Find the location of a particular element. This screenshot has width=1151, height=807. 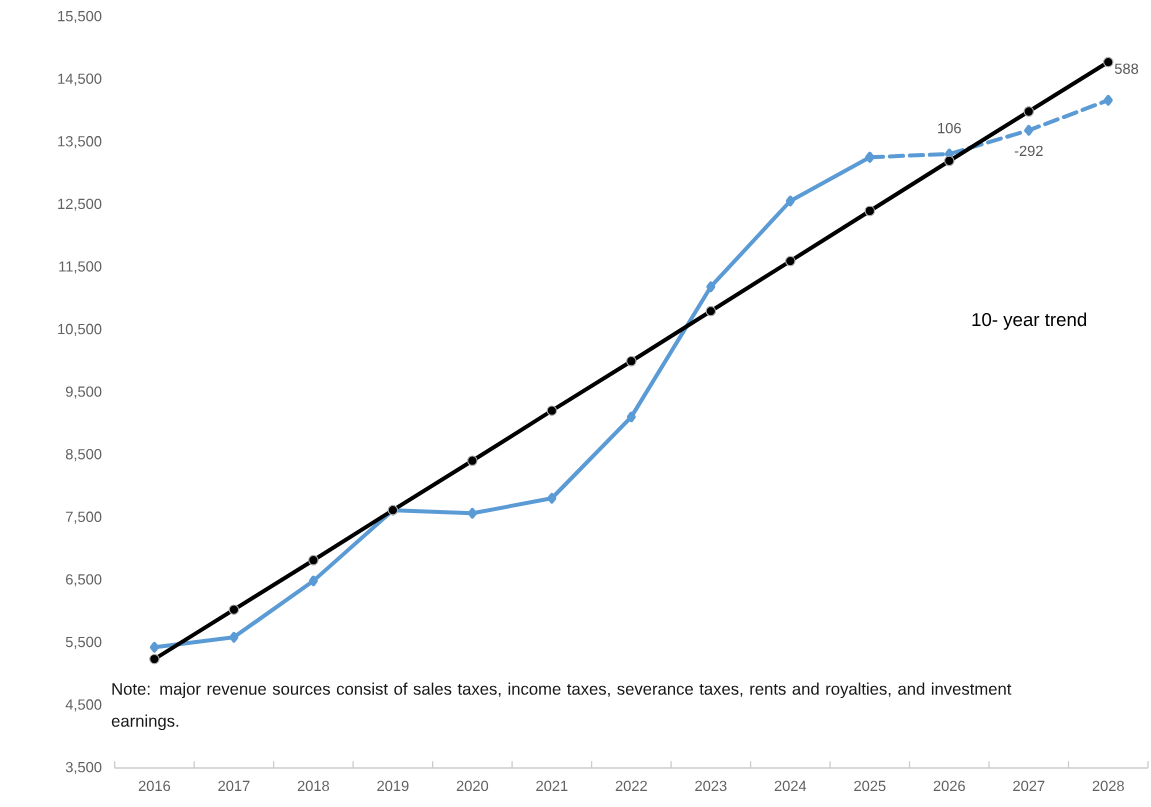

y-tick-label: 9,500 is located at coordinates (83, 392).